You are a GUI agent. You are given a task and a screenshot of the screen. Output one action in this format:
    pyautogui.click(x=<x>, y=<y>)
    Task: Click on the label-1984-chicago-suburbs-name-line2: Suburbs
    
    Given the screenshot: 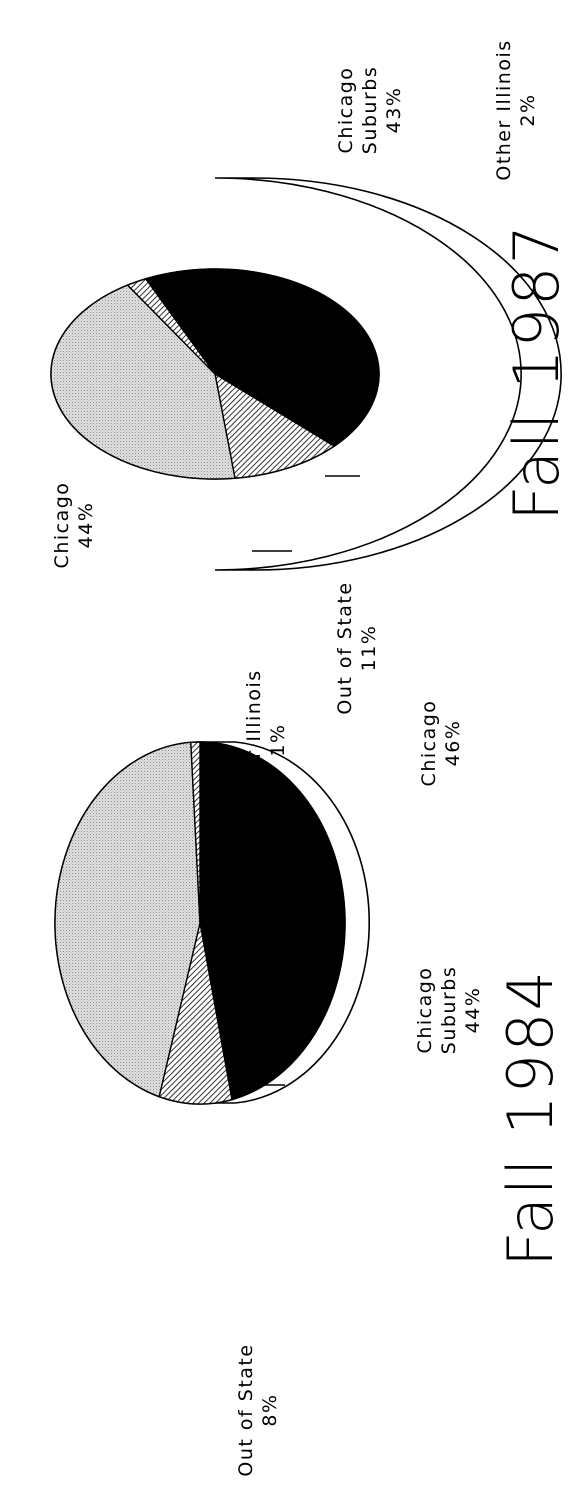 What is the action you would take?
    pyautogui.click(x=449, y=1010)
    